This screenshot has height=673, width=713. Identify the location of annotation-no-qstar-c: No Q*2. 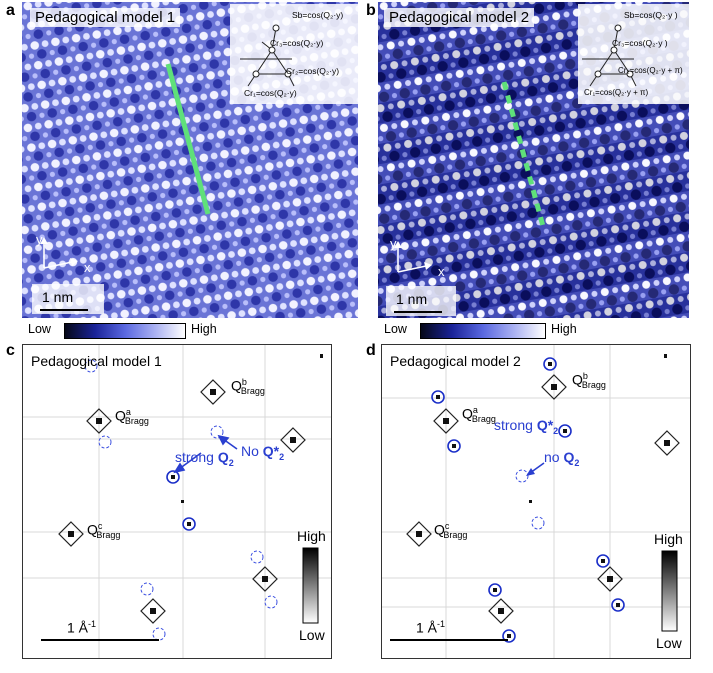
(262, 452).